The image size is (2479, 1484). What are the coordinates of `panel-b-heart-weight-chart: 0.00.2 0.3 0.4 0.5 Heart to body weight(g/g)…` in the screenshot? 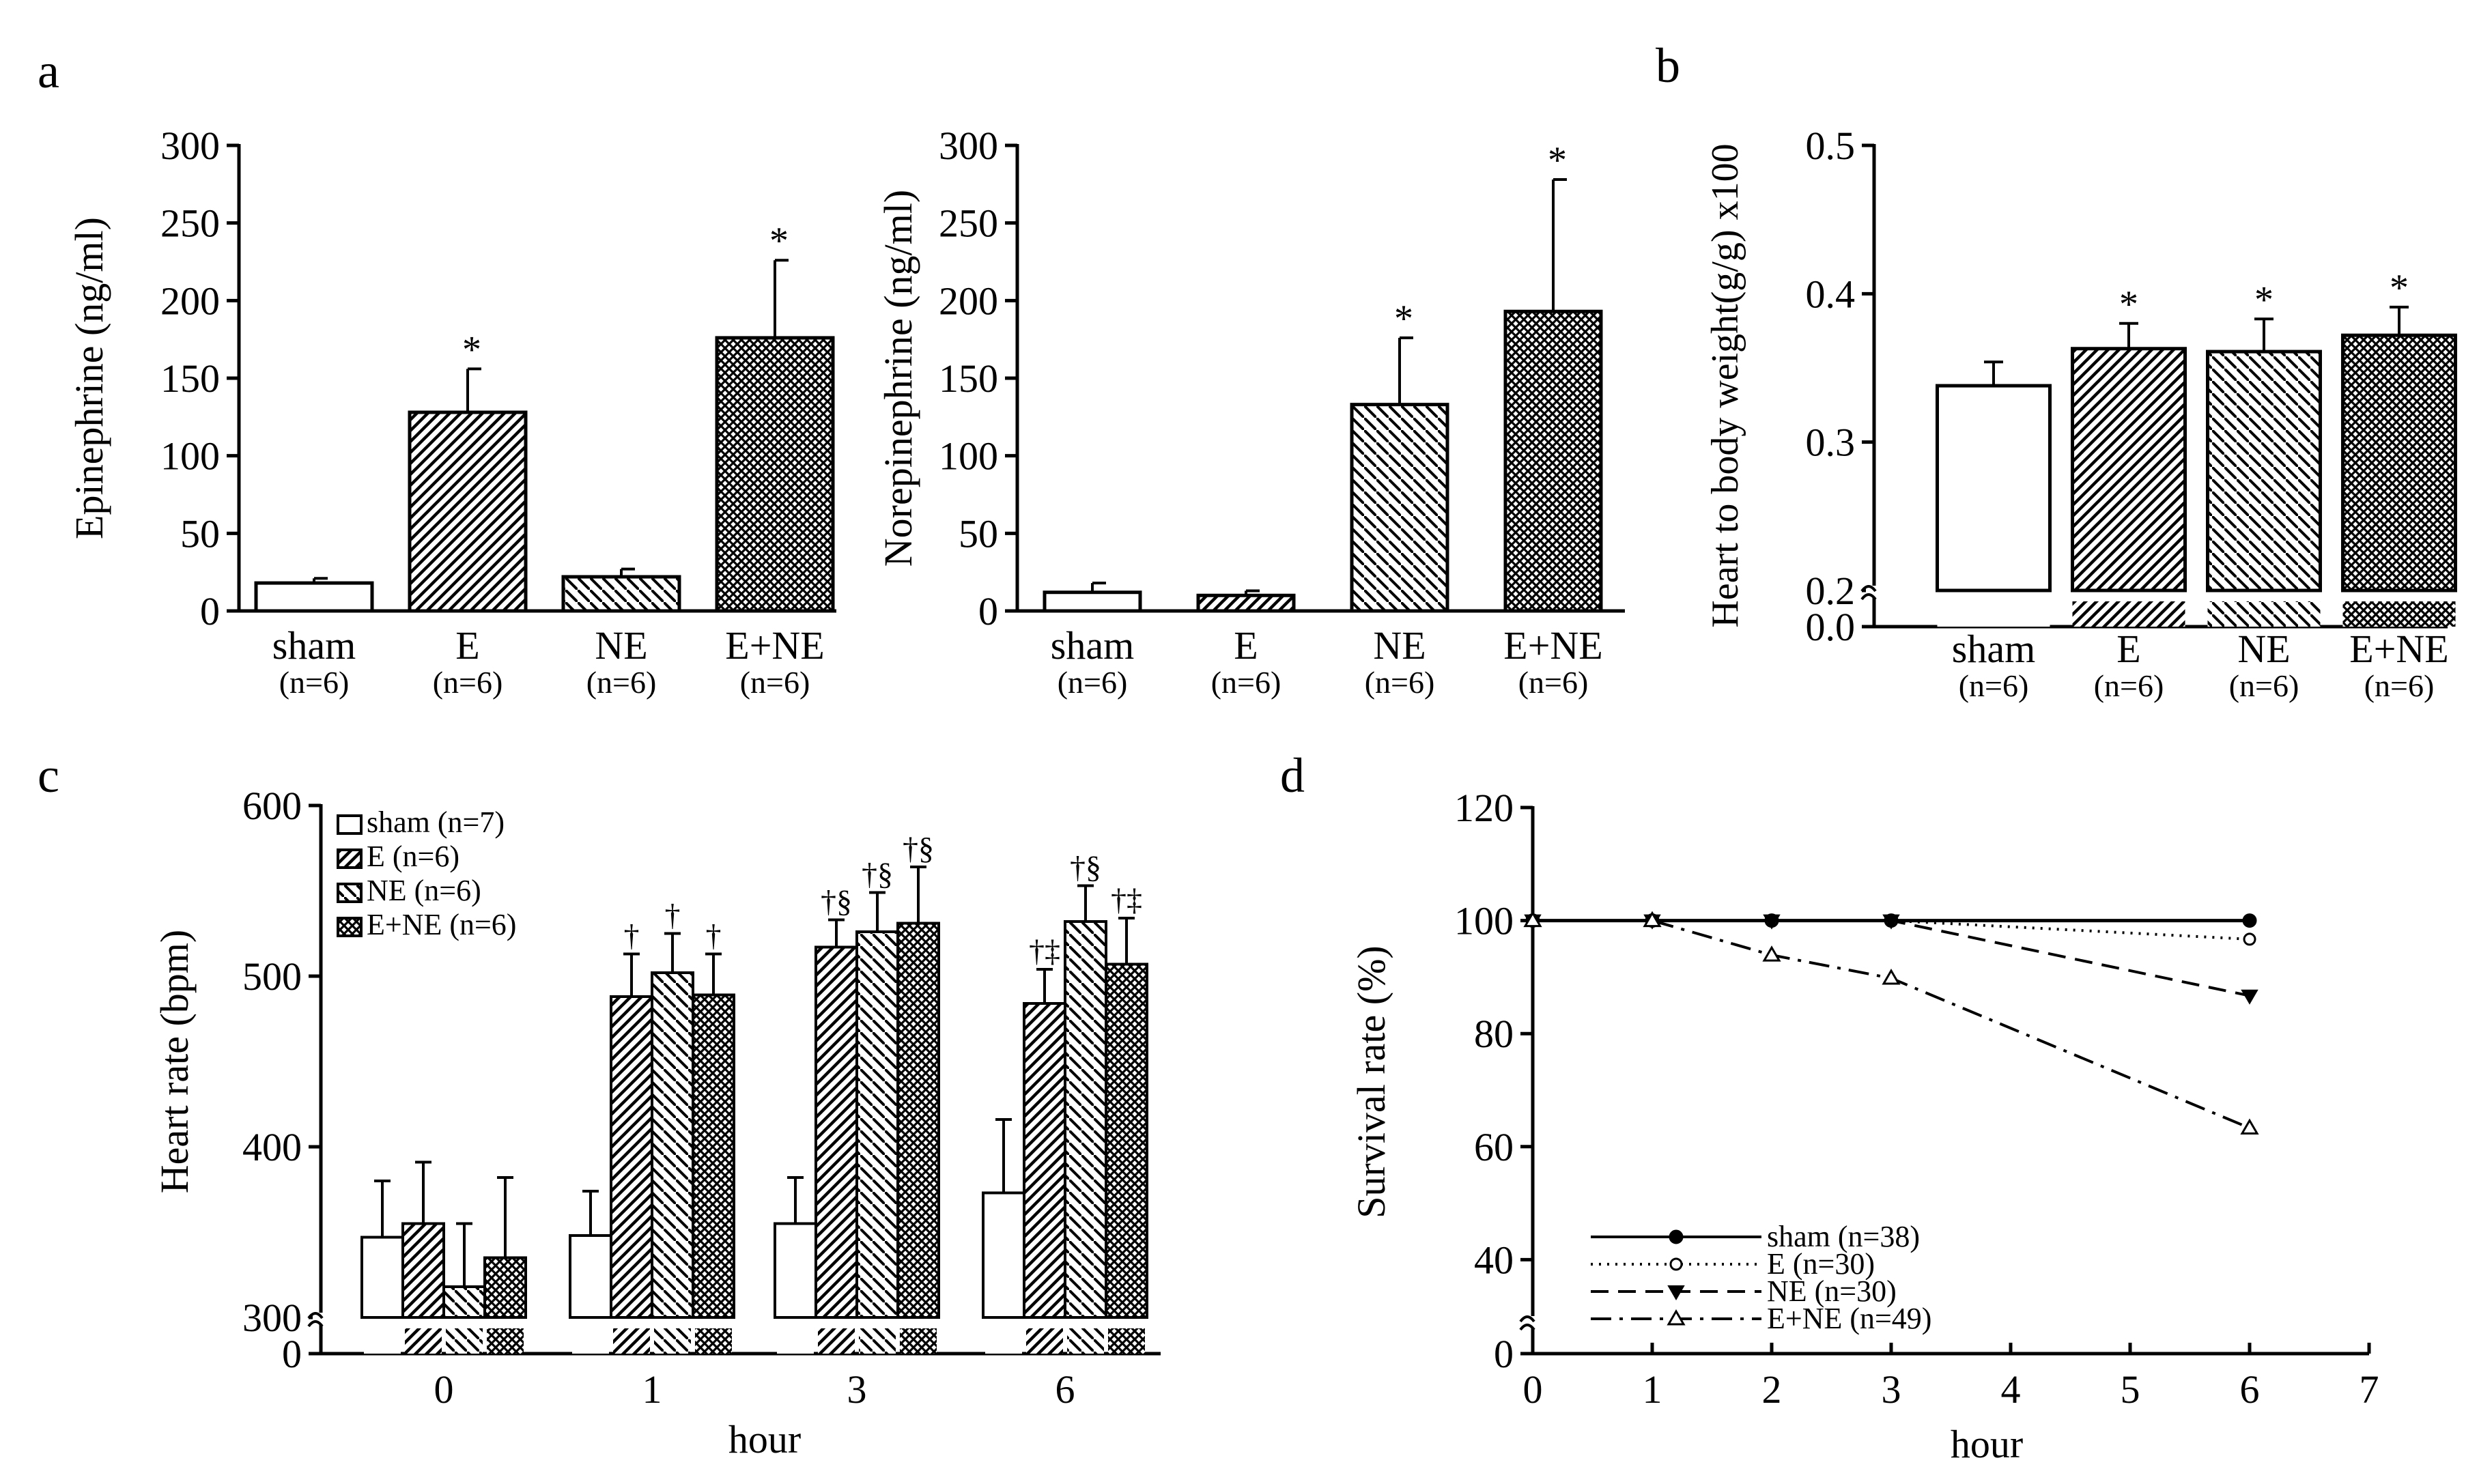 It's located at (2080, 413).